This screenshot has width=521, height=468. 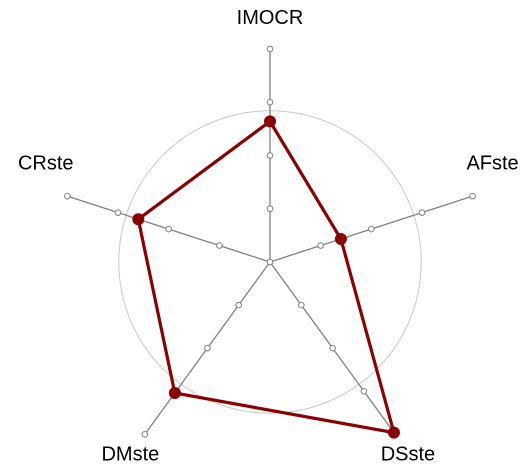 I want to click on axis-label-afste: AFste, so click(x=492, y=163).